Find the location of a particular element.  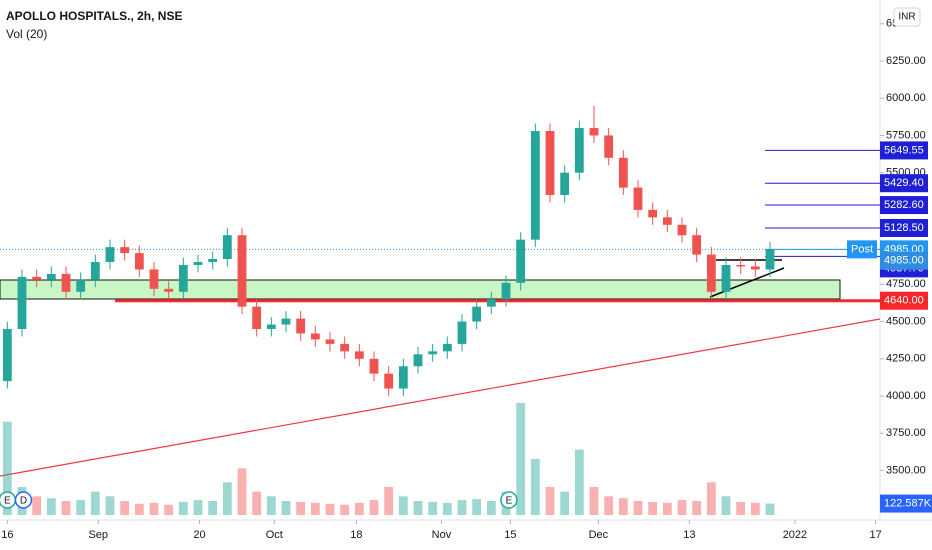

y-tick-label: 4750.00 is located at coordinates (906, 284).